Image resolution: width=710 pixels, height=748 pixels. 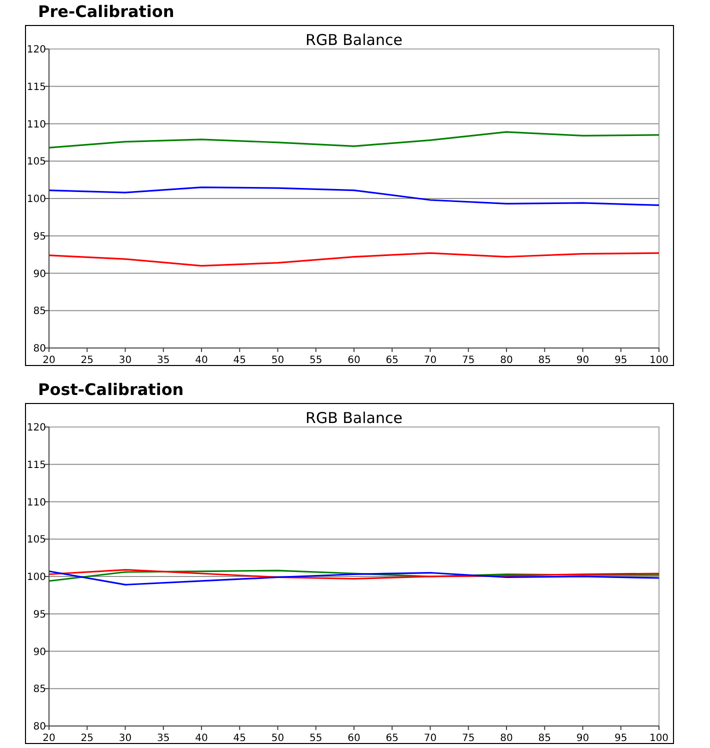 What do you see at coordinates (106, 11) in the screenshot?
I see `chart-title: Pre-Calibration` at bounding box center [106, 11].